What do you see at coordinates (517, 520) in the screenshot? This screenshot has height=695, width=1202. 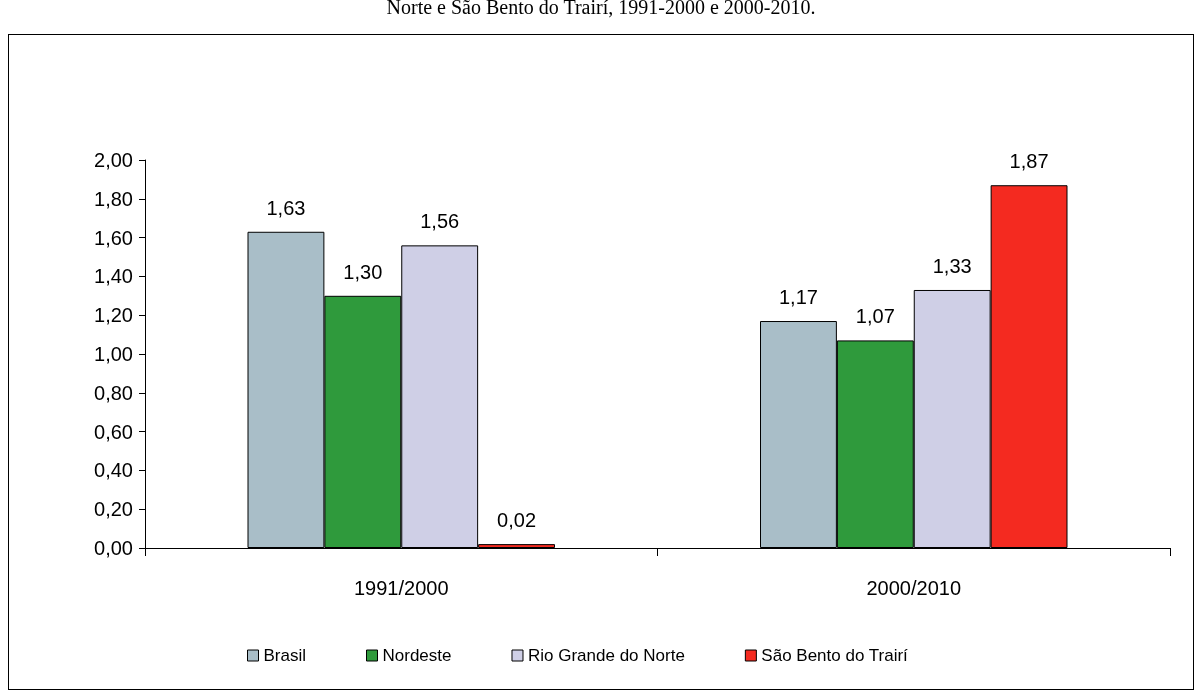 I see `data-label: 0,02` at bounding box center [517, 520].